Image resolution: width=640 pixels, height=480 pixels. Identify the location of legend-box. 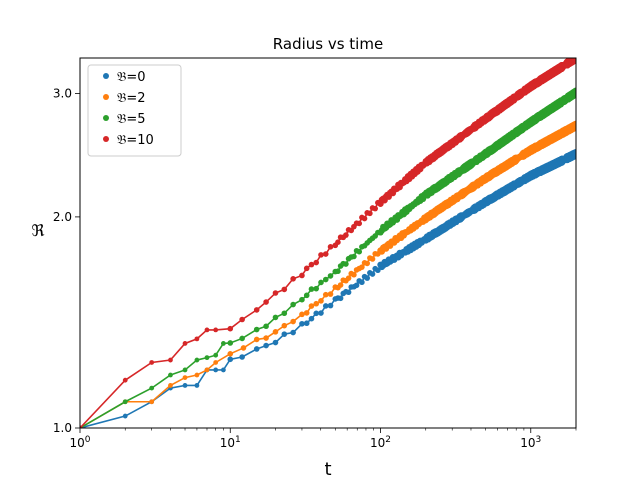
(134, 110).